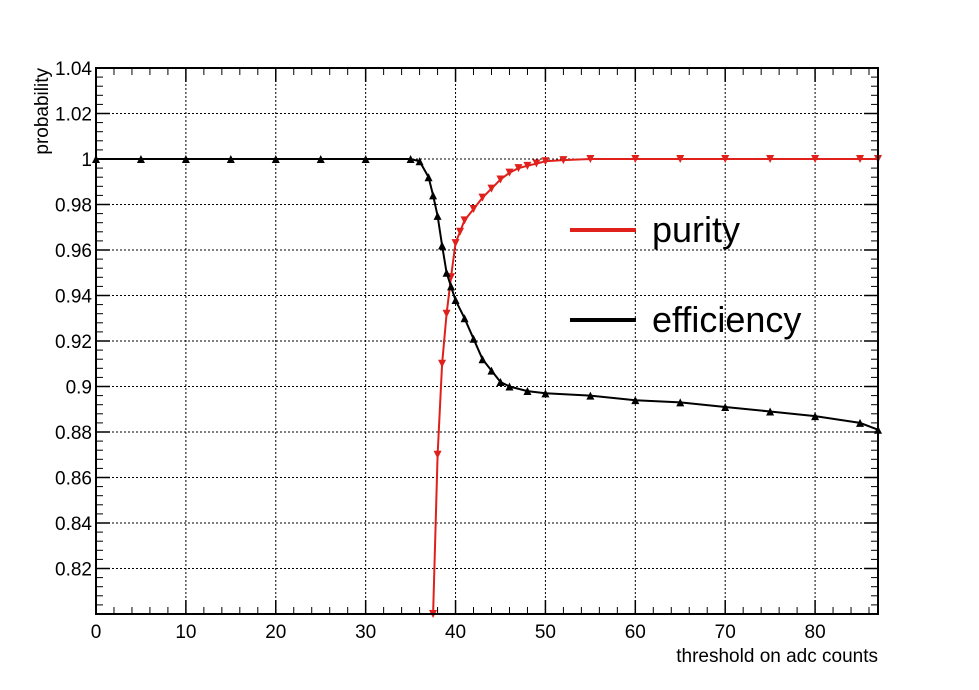  I want to click on legend-label-efficiency: efficiency, so click(726, 319).